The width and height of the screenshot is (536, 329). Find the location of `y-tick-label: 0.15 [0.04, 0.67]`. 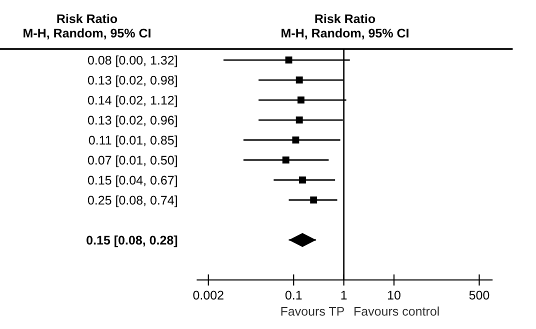

y-tick-label: 0.15 [0.04, 0.67] is located at coordinates (132, 181).